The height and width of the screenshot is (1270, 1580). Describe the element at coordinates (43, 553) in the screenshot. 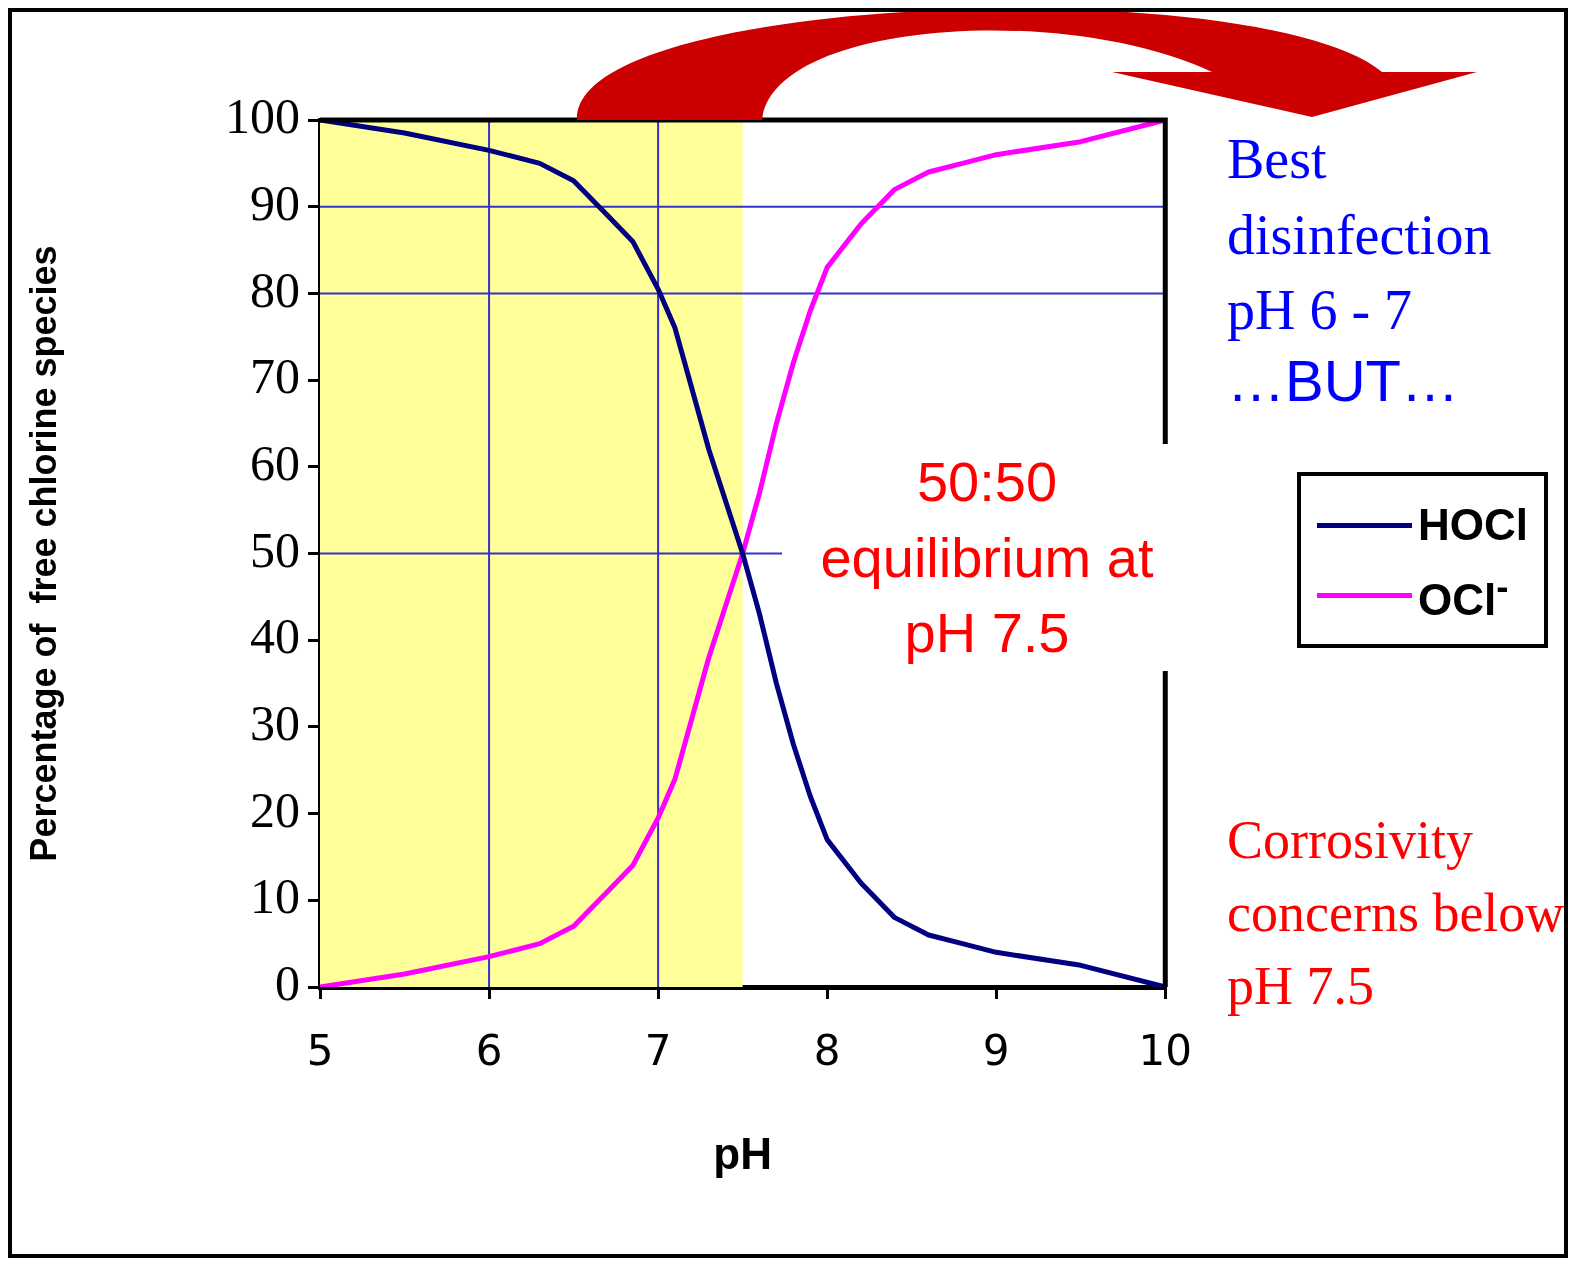

I see `y-axis-title: Percentage of free chlorine species` at that location.